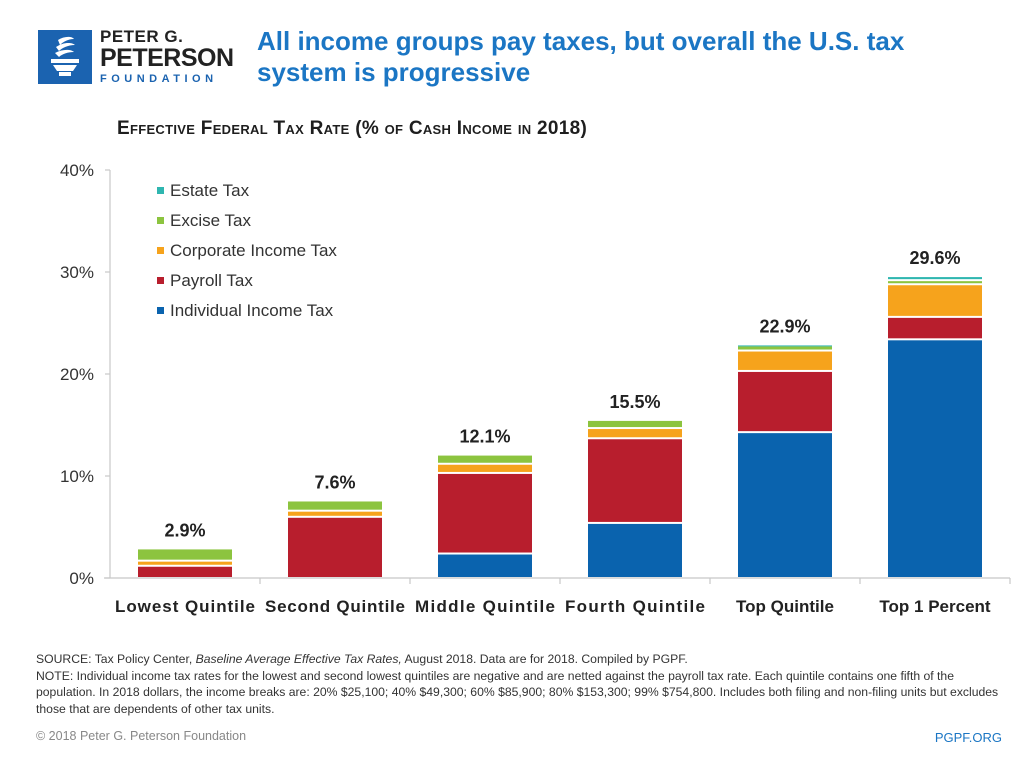 This screenshot has height=766, width=1024. What do you see at coordinates (635, 606) in the screenshot?
I see `x-category-label: Fourth Quintile` at bounding box center [635, 606].